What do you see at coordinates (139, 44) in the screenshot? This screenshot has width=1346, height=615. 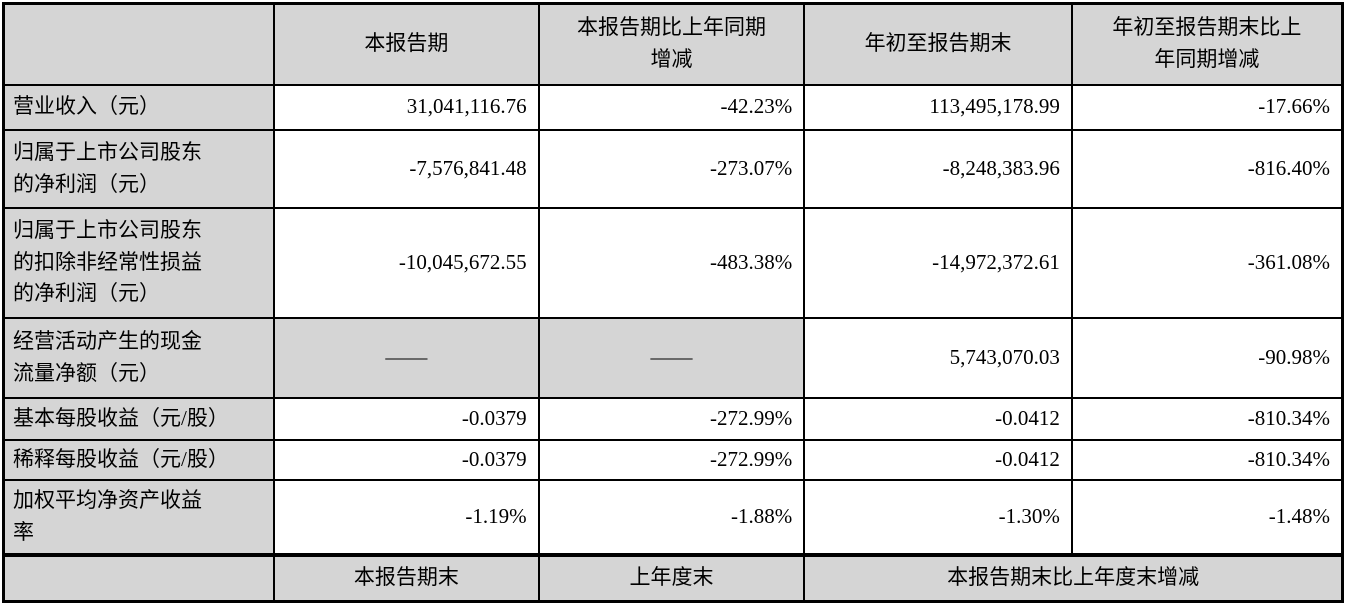 I see `header-blank-cell` at bounding box center [139, 44].